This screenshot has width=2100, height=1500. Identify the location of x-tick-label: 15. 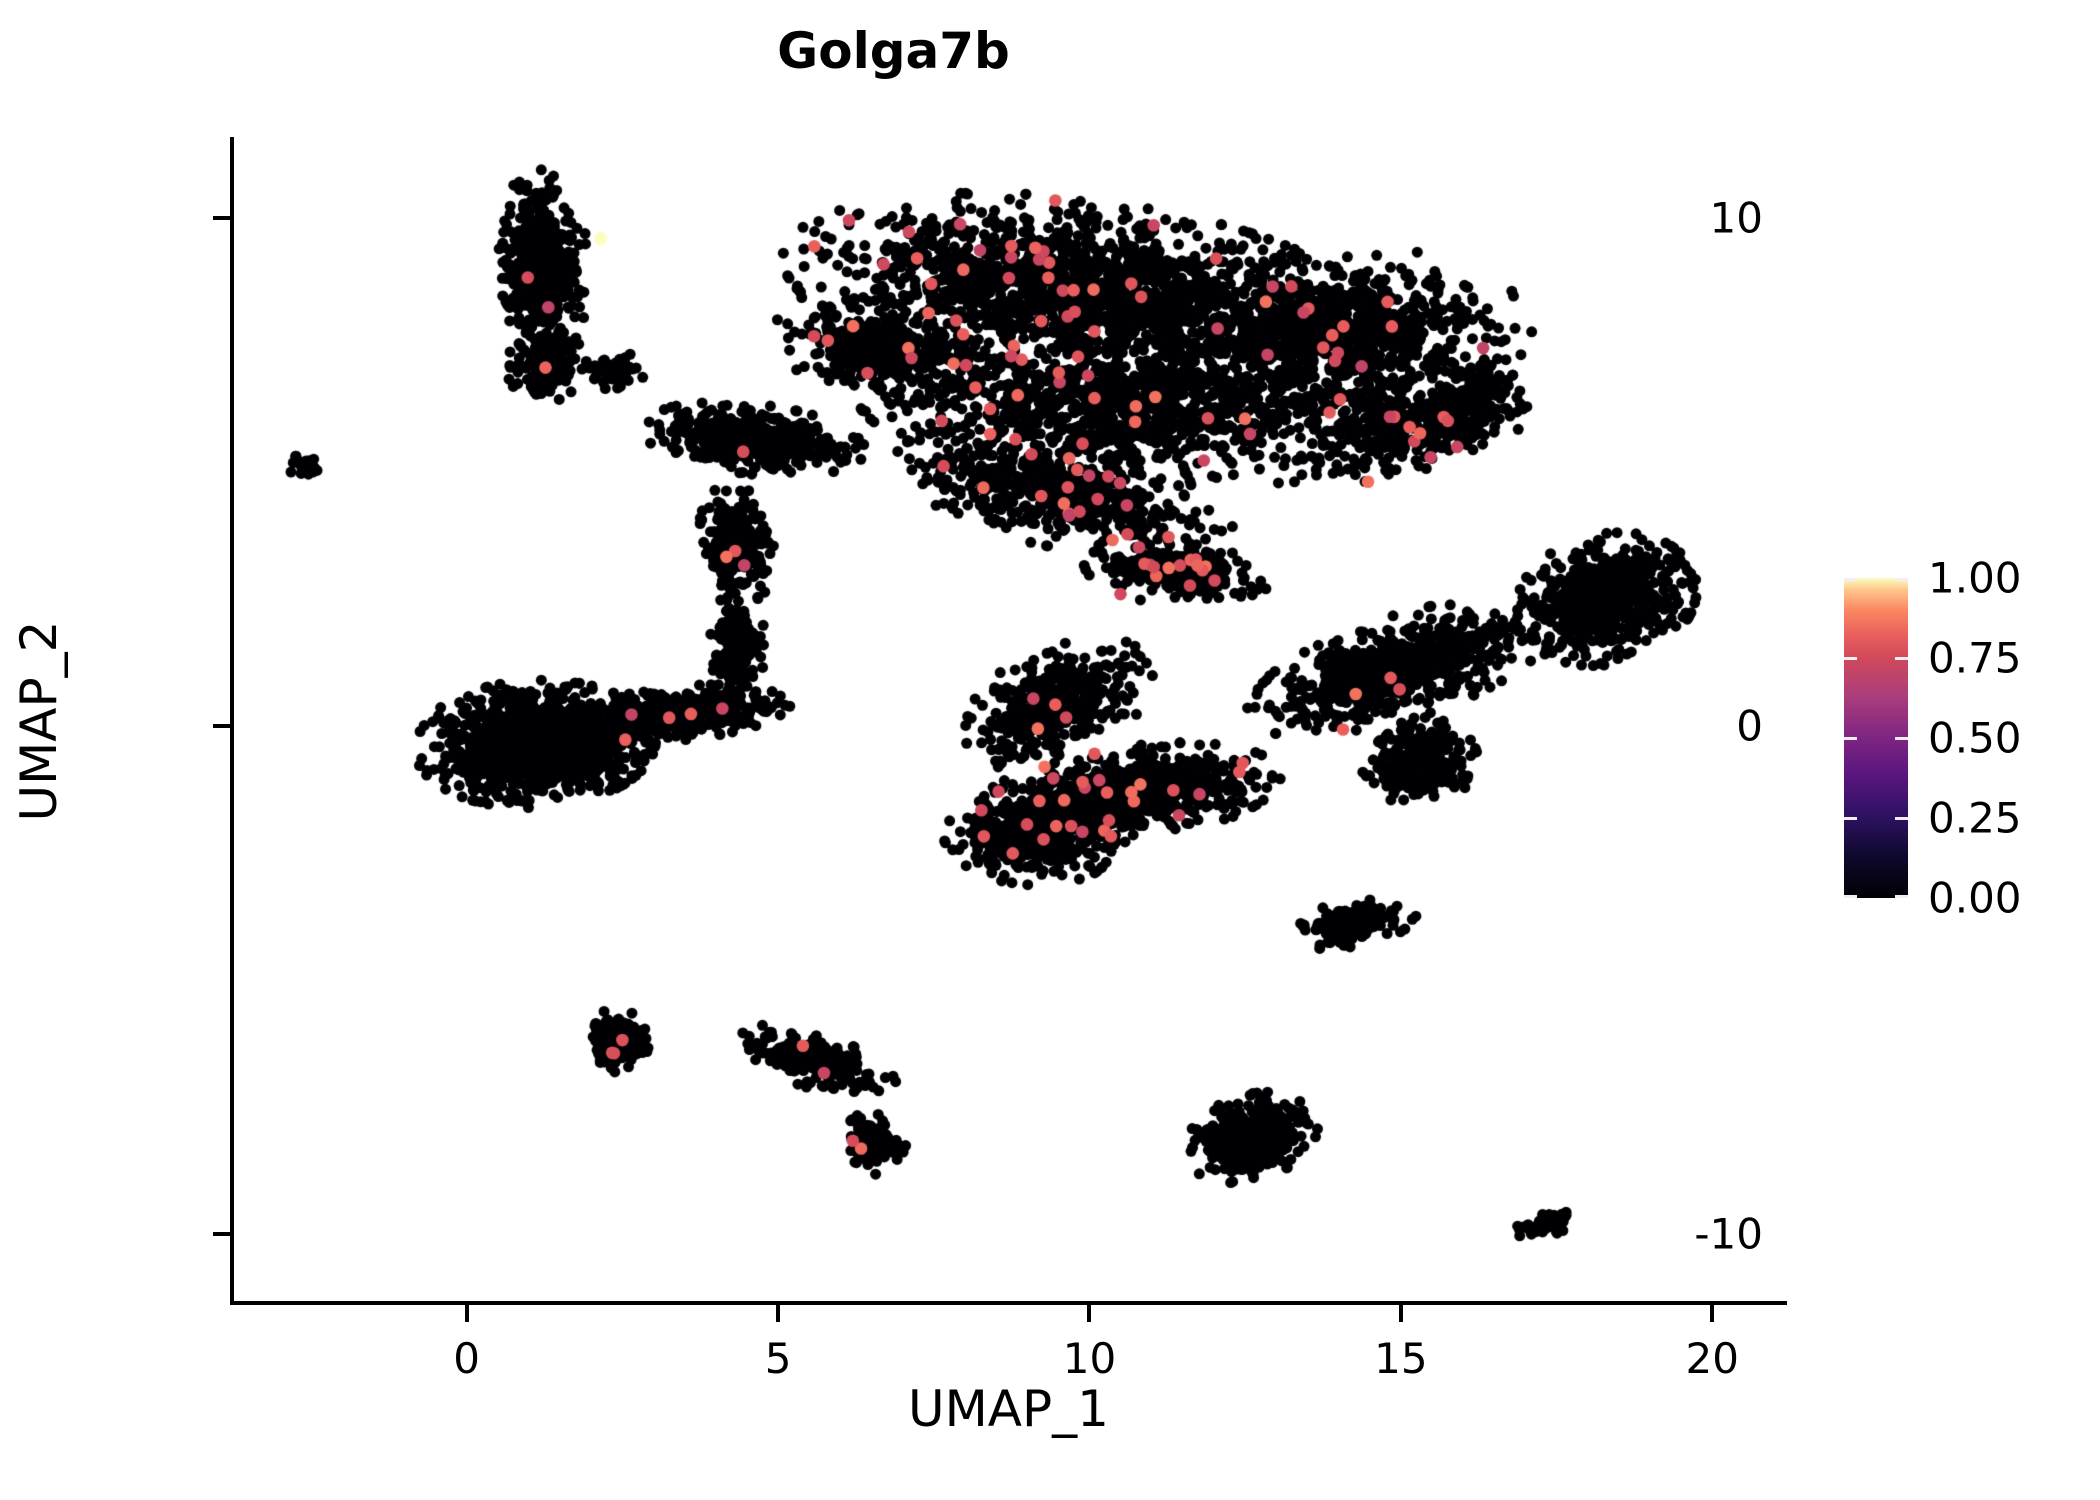
(1401, 1358).